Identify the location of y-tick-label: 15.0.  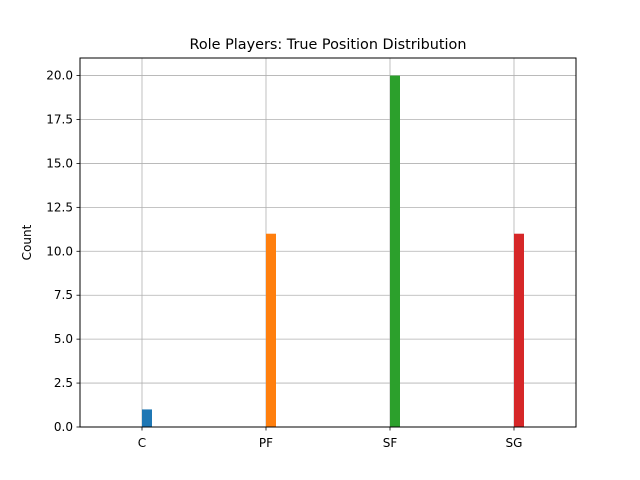
(59, 163).